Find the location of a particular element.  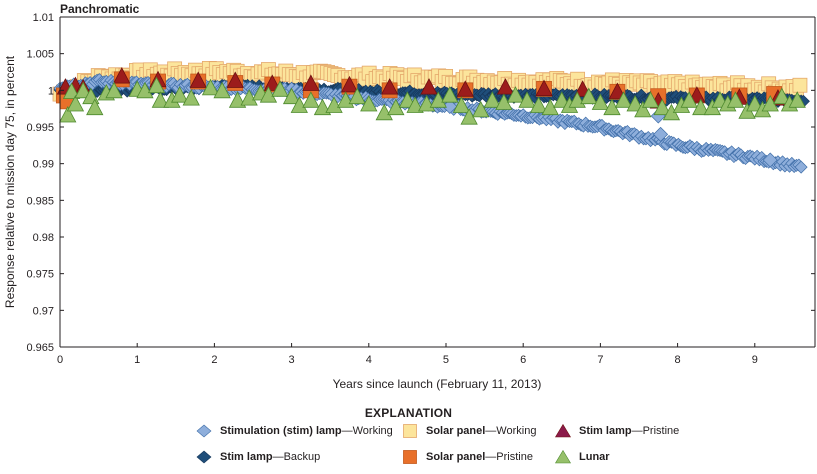

x-ticks: 0 1 2 3 4 5 6 7 8 9 is located at coordinates (407, 354).